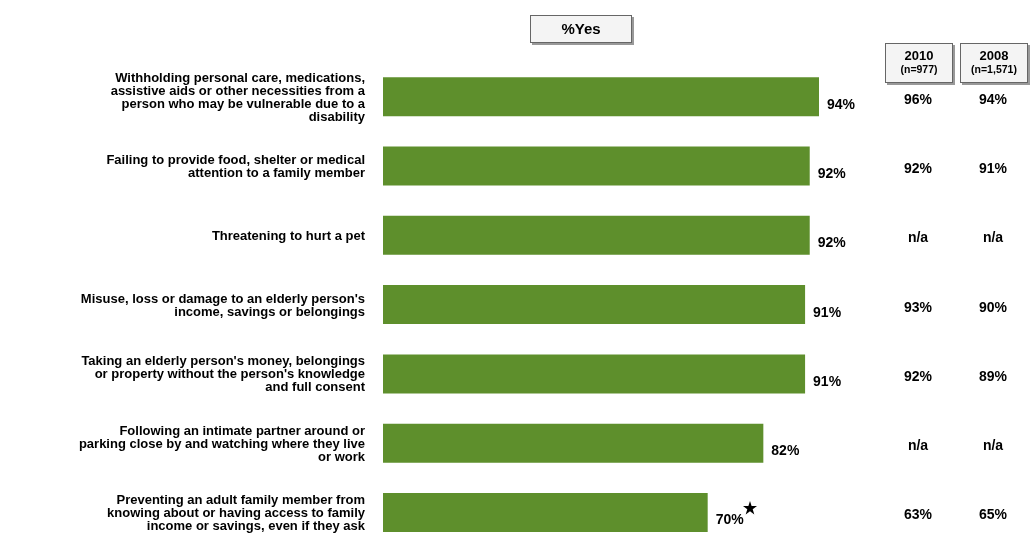 The image size is (1030, 557). Describe the element at coordinates (581, 29) in the screenshot. I see `chart-title: %Yes` at that location.